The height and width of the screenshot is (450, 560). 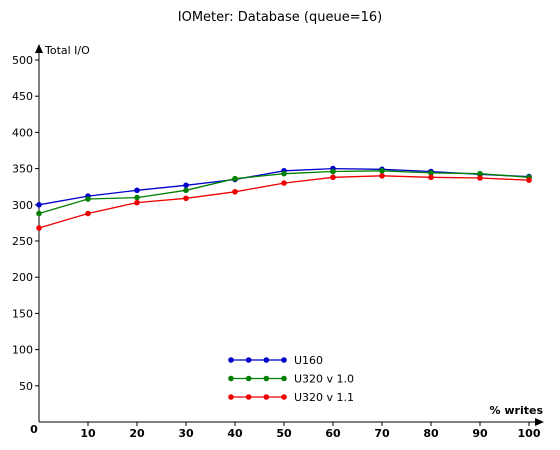 What do you see at coordinates (280, 17) in the screenshot?
I see `chart-title: IOMeter: Database (queue=16)` at bounding box center [280, 17].